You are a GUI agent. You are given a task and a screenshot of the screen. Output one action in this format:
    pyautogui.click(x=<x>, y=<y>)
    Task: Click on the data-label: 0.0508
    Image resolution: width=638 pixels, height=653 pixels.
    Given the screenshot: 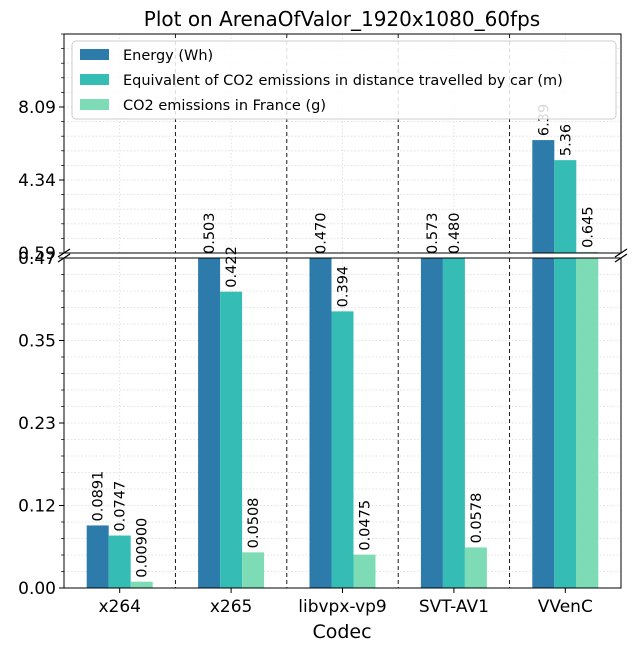 What is the action you would take?
    pyautogui.click(x=254, y=523)
    